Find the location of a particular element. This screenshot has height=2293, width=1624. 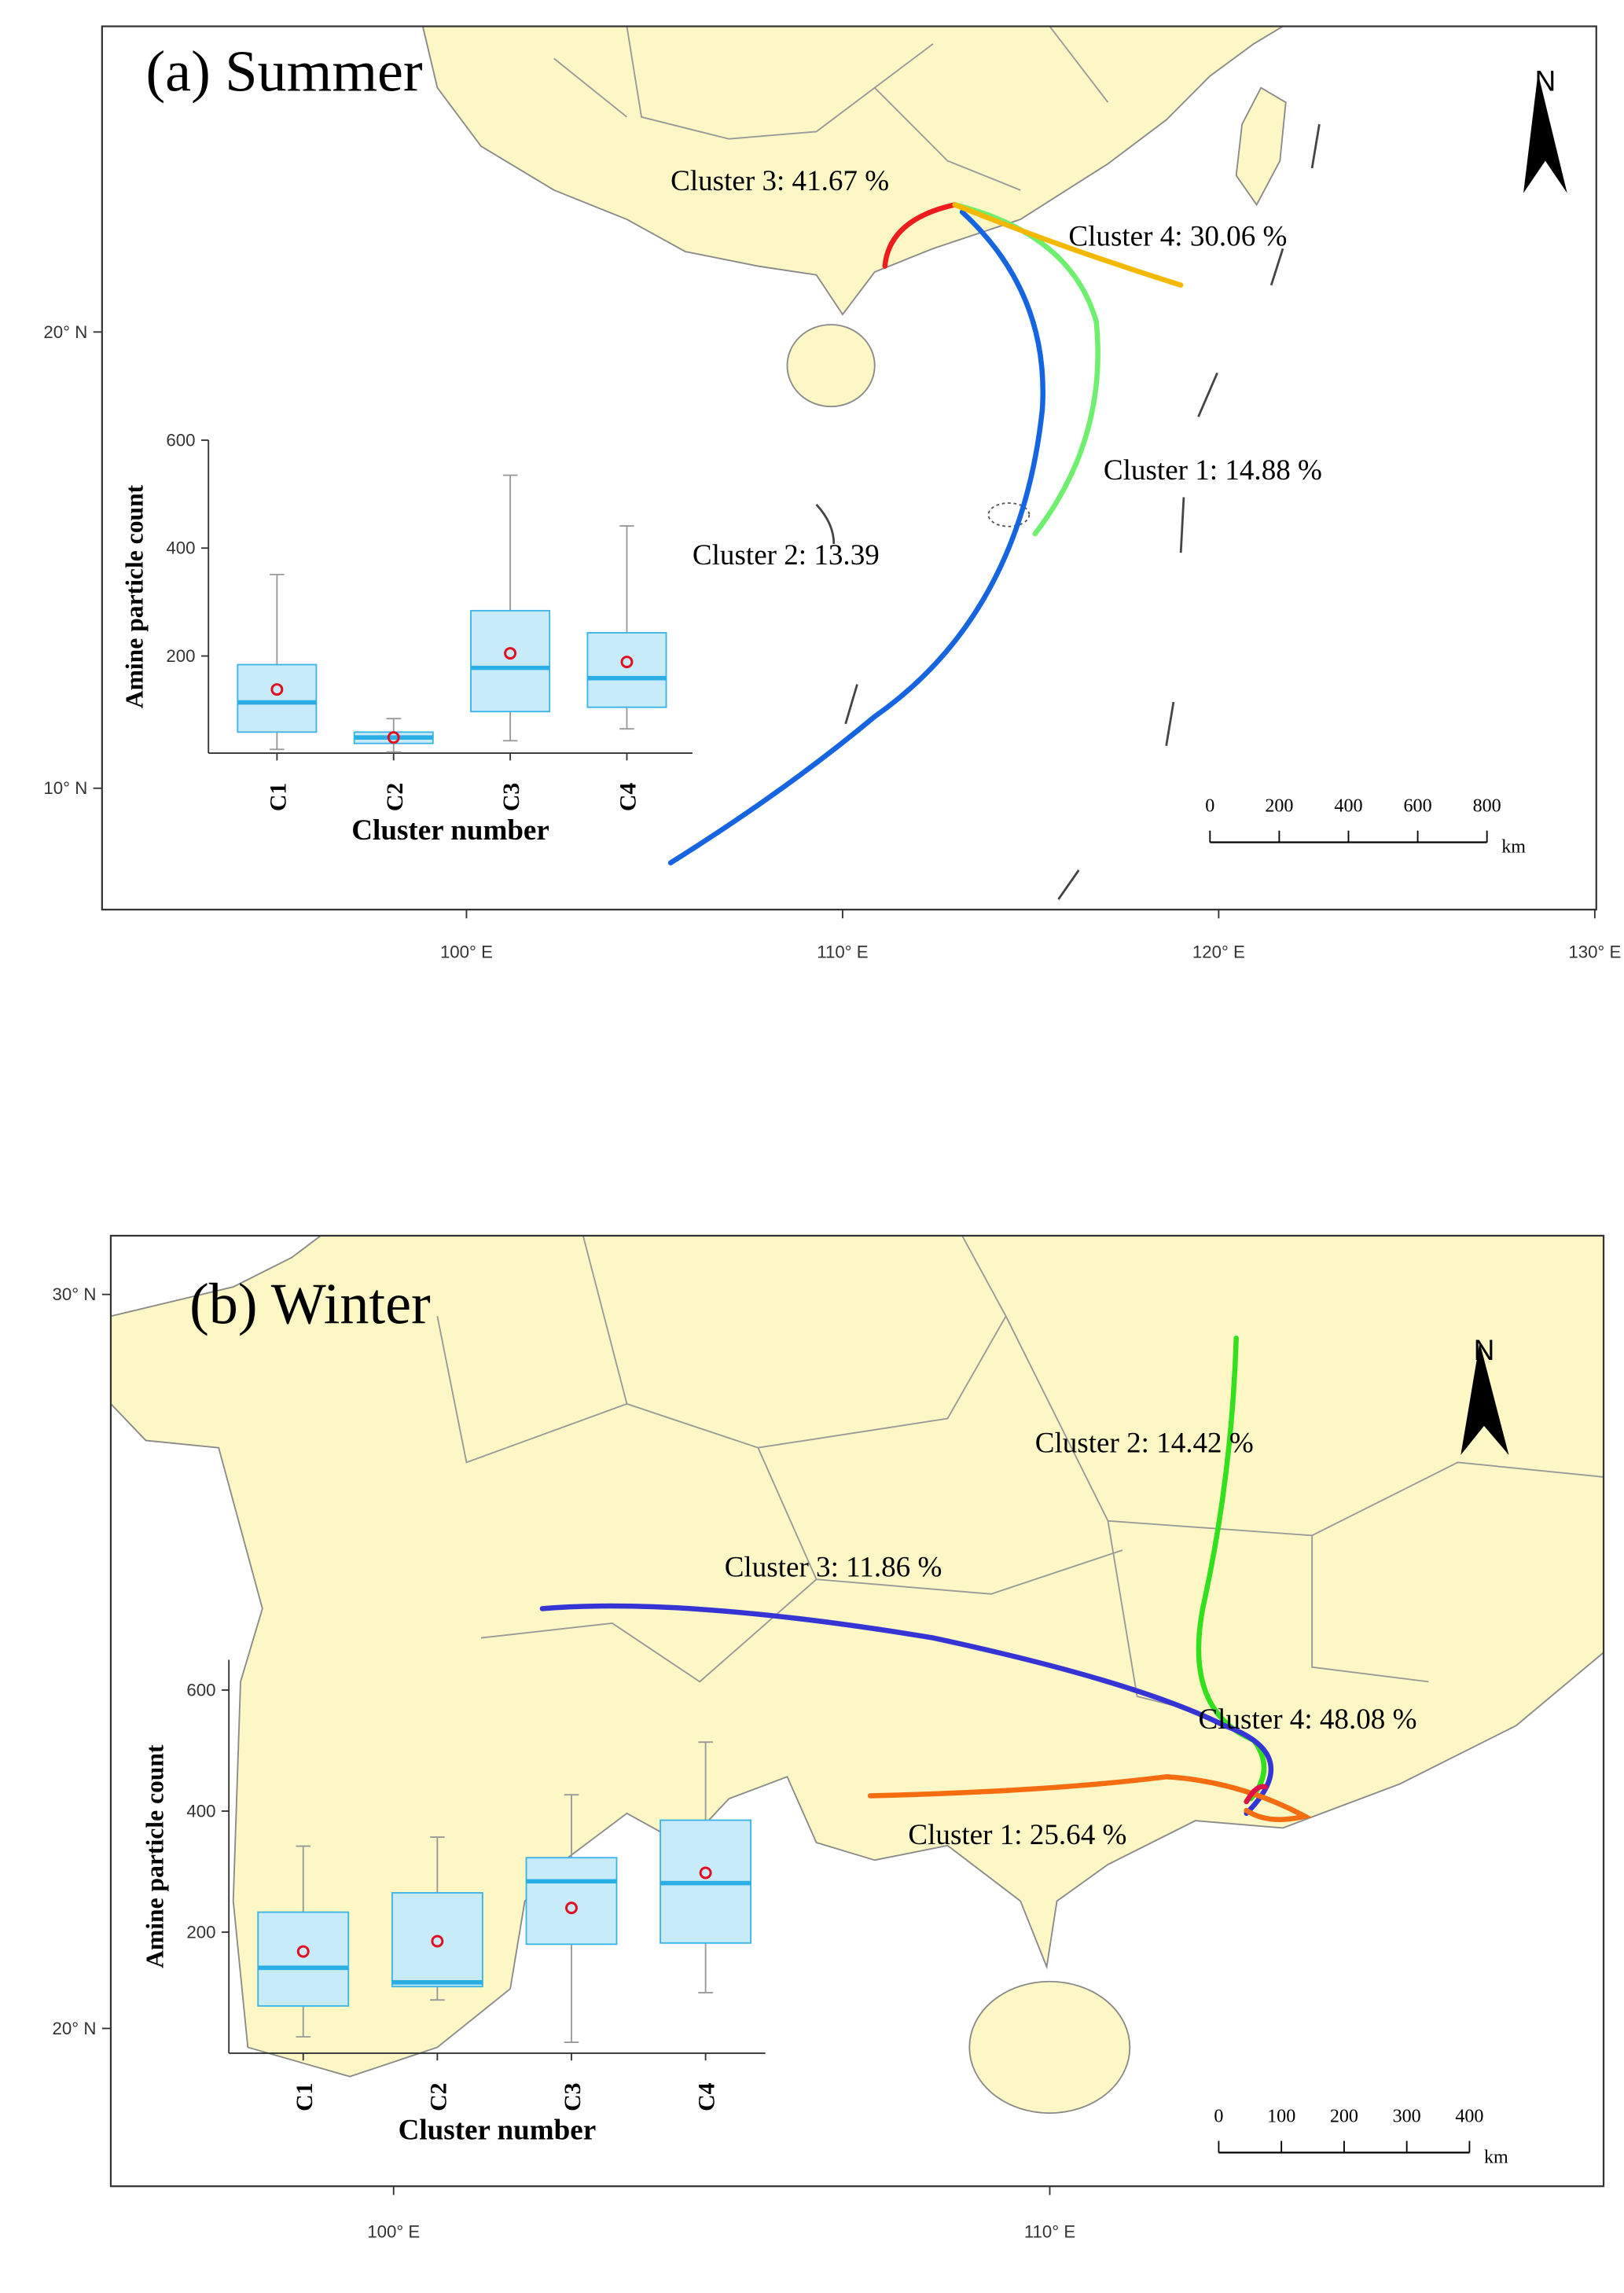

map-title: (a) Summer is located at coordinates (283, 71).